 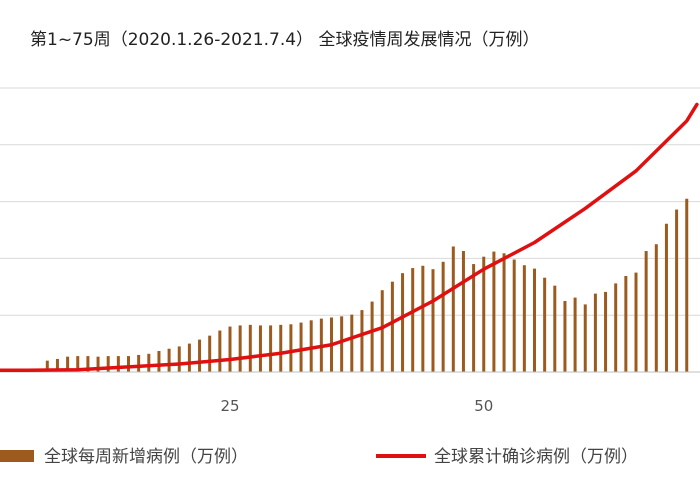 What do you see at coordinates (17, 456) in the screenshot?
I see `legend-swatch-weekly` at bounding box center [17, 456].